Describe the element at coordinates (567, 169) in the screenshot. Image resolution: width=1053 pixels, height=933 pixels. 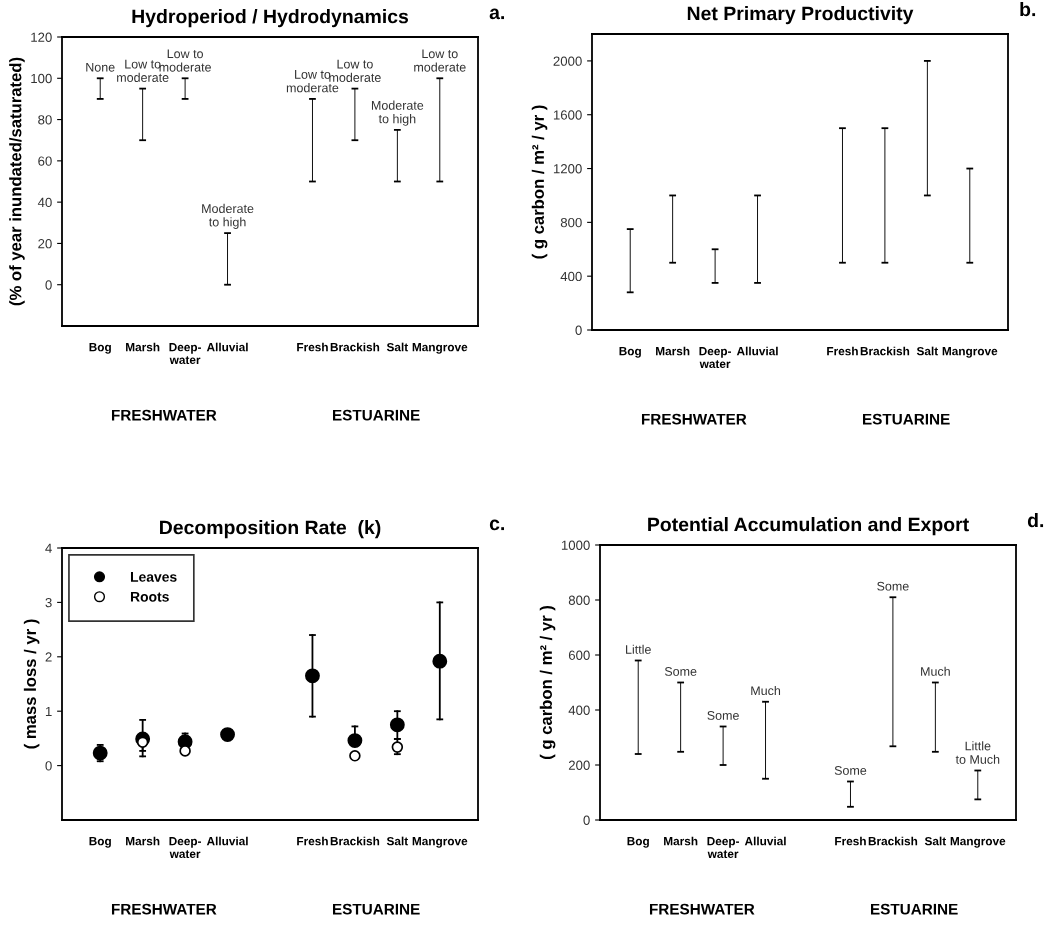
I see `y-tick-label: 1200` at that location.